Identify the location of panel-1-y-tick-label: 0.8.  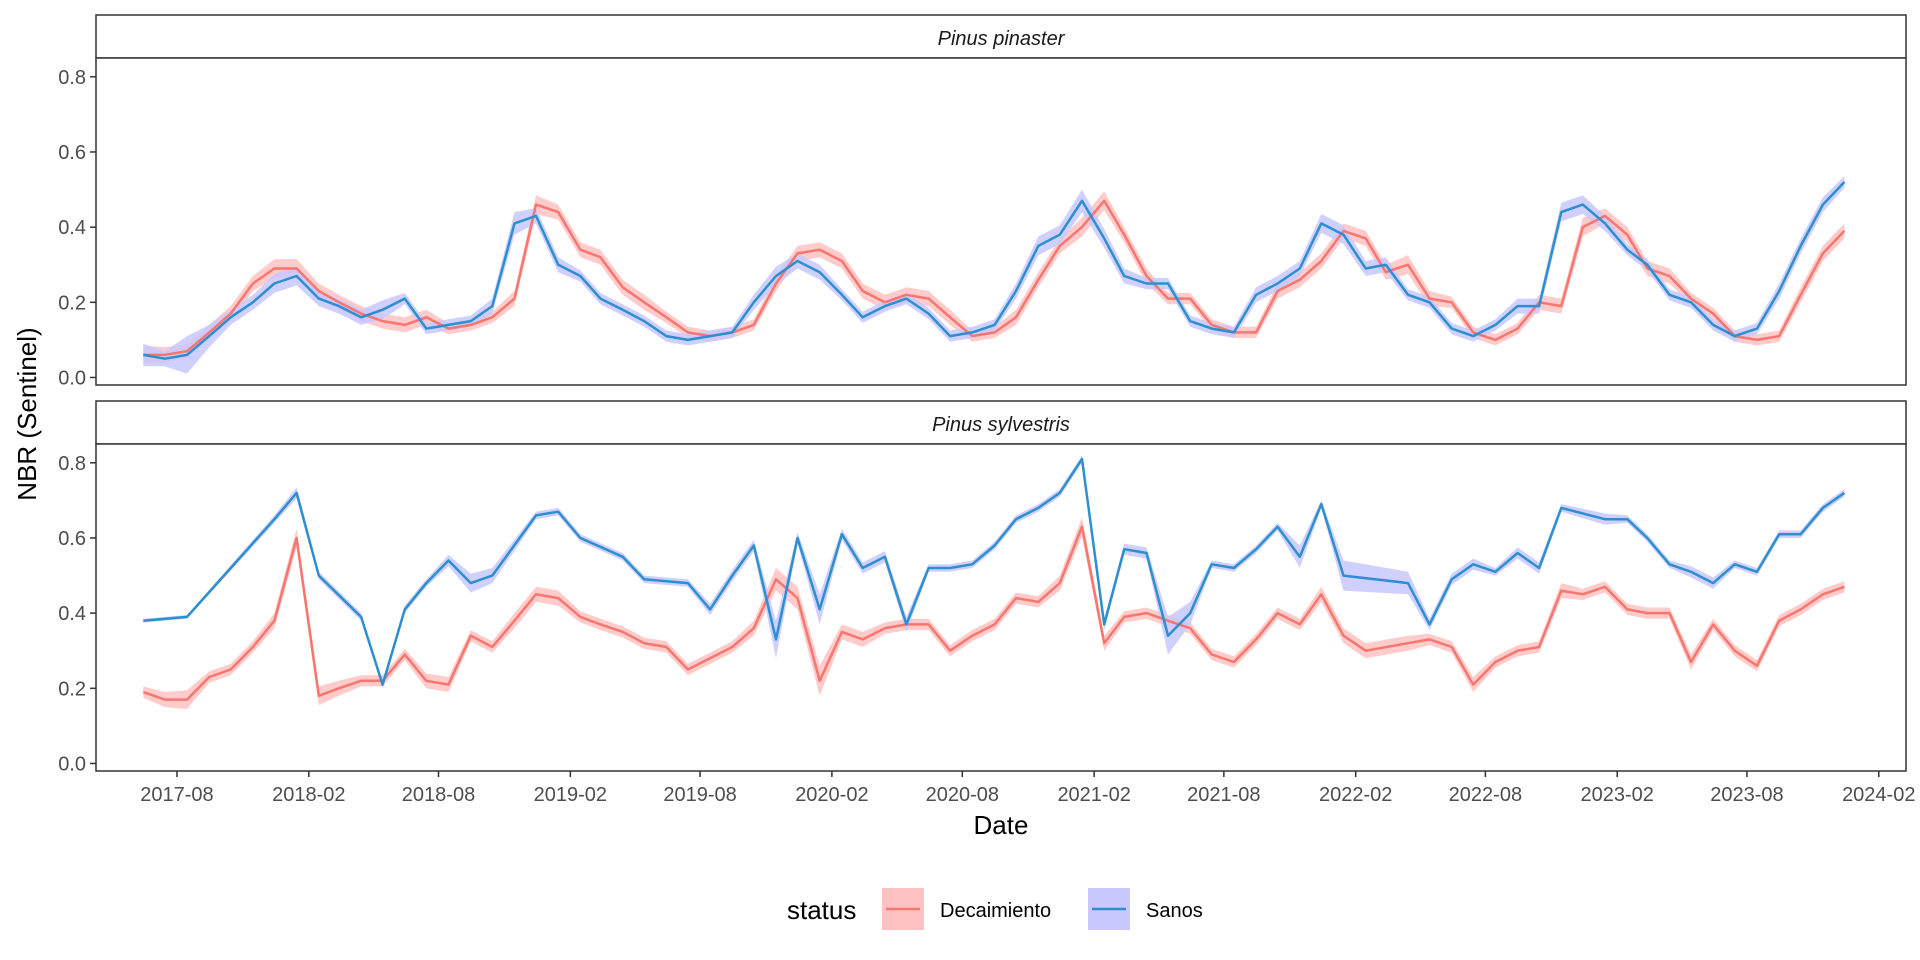
(72, 78).